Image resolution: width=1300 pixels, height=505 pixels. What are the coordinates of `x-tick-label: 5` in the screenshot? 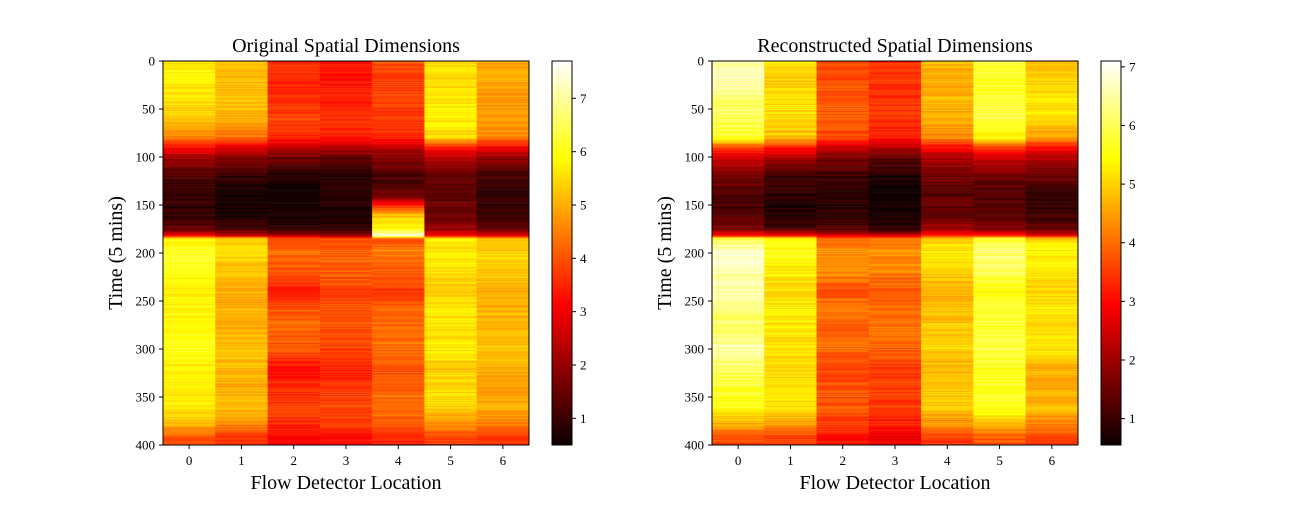 It's located at (450, 460).